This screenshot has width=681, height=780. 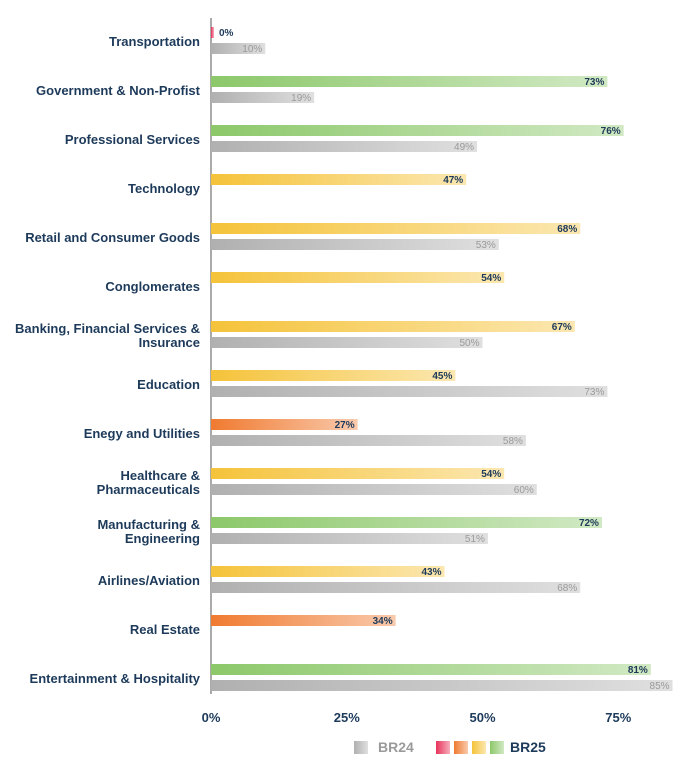 What do you see at coordinates (115, 678) in the screenshot?
I see `category-label: Entertainment & Hospitality` at bounding box center [115, 678].